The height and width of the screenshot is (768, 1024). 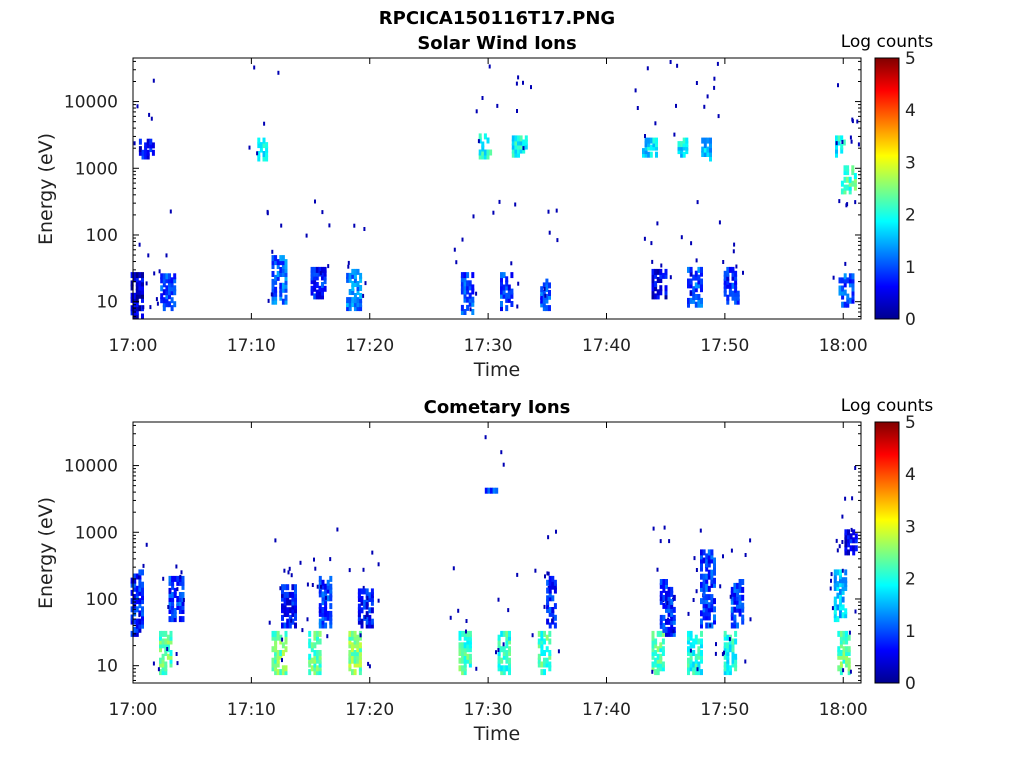 What do you see at coordinates (497, 370) in the screenshot?
I see `solar-wind-xlabel: Time` at bounding box center [497, 370].